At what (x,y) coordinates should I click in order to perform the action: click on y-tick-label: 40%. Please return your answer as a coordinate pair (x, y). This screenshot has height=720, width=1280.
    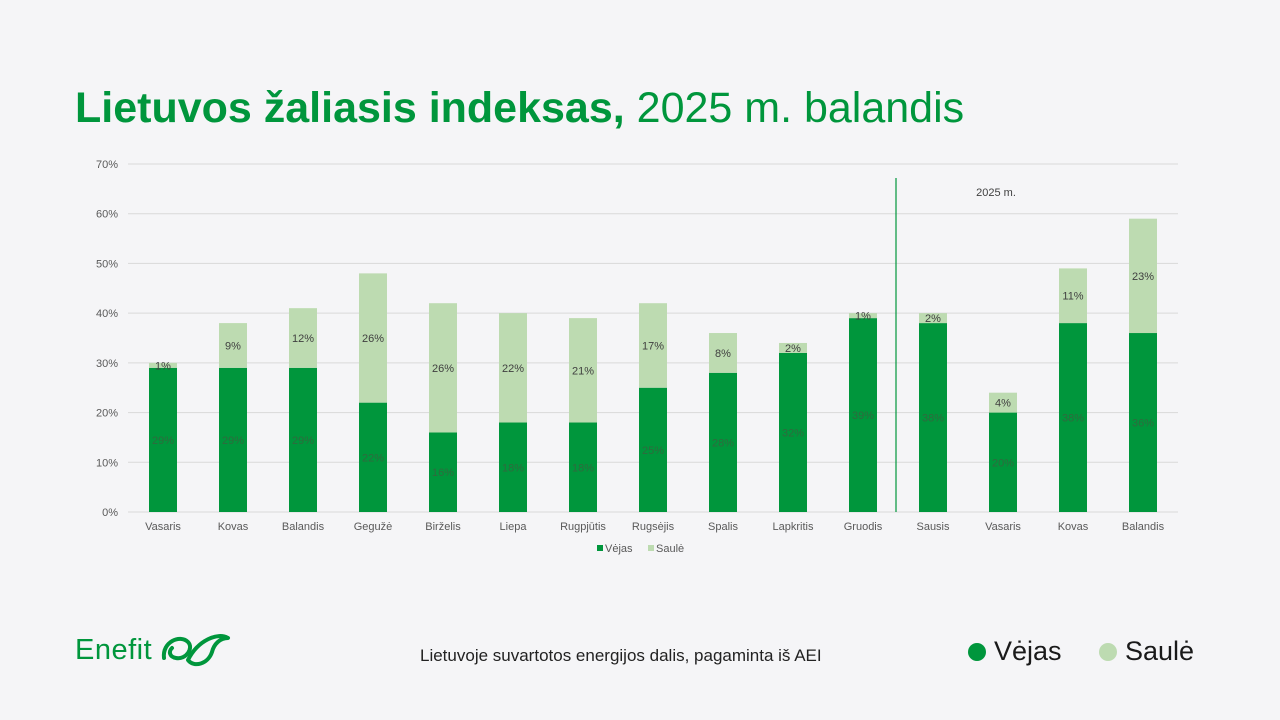
    Looking at the image, I should click on (107, 314).